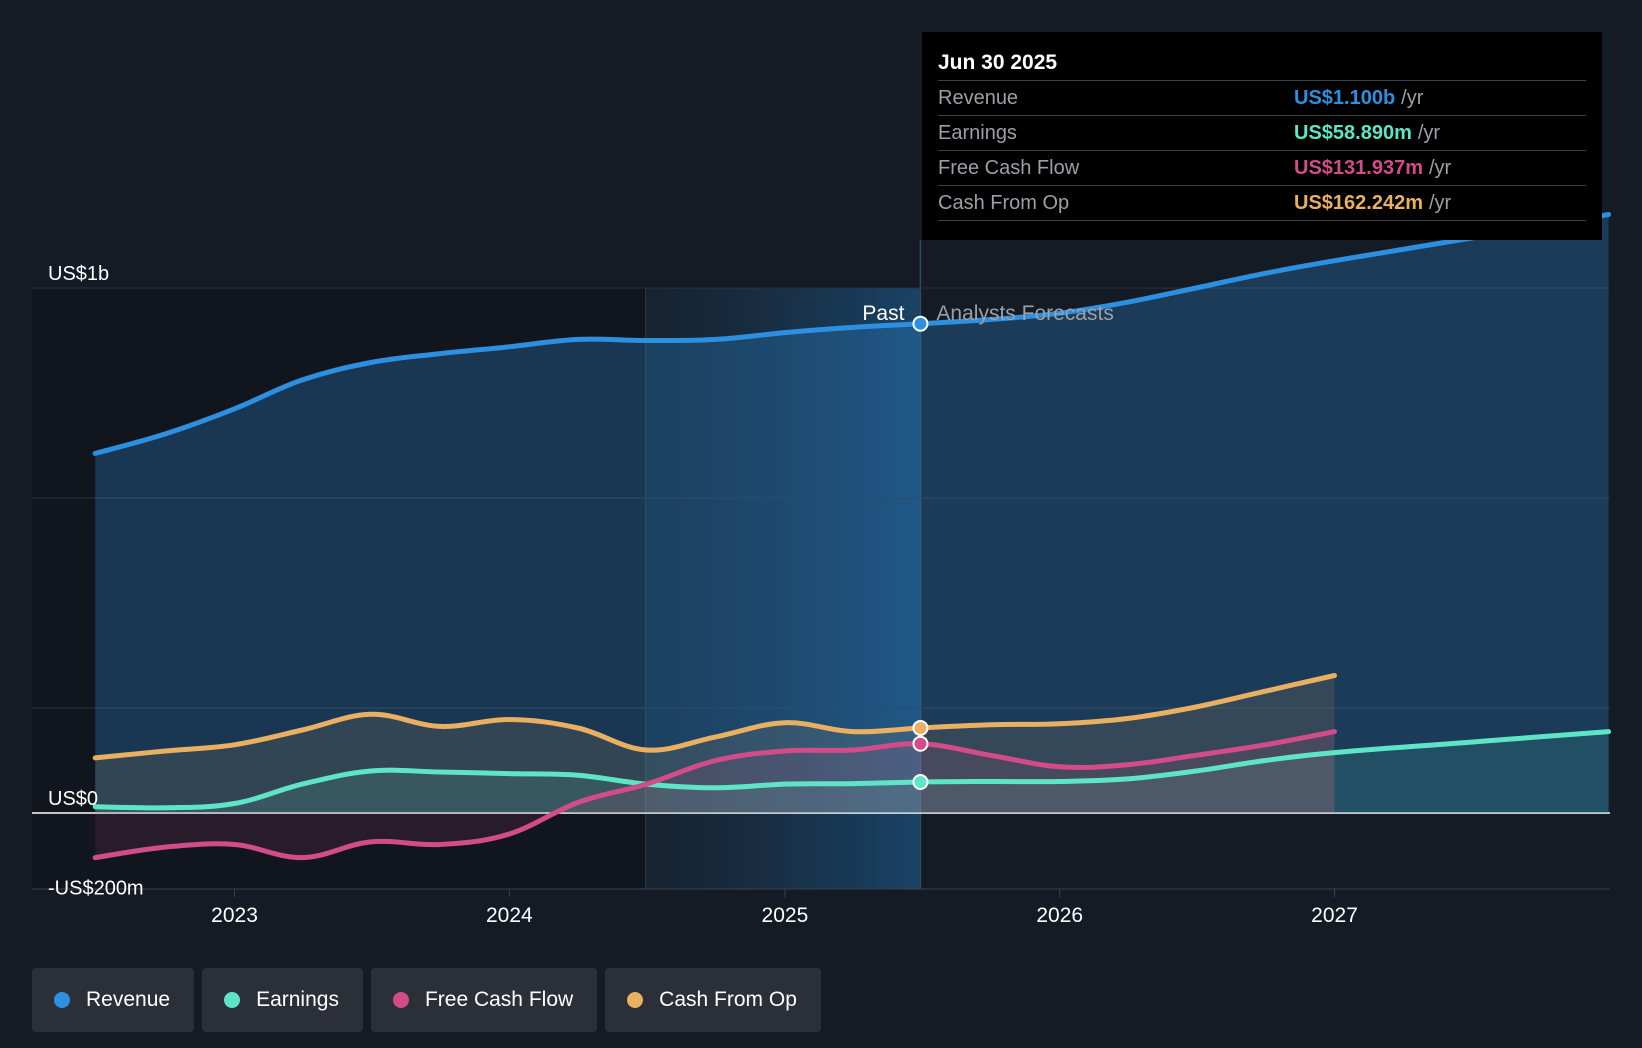 The image size is (1642, 1048). I want to click on free-cash-flow-line, so click(714, 795).